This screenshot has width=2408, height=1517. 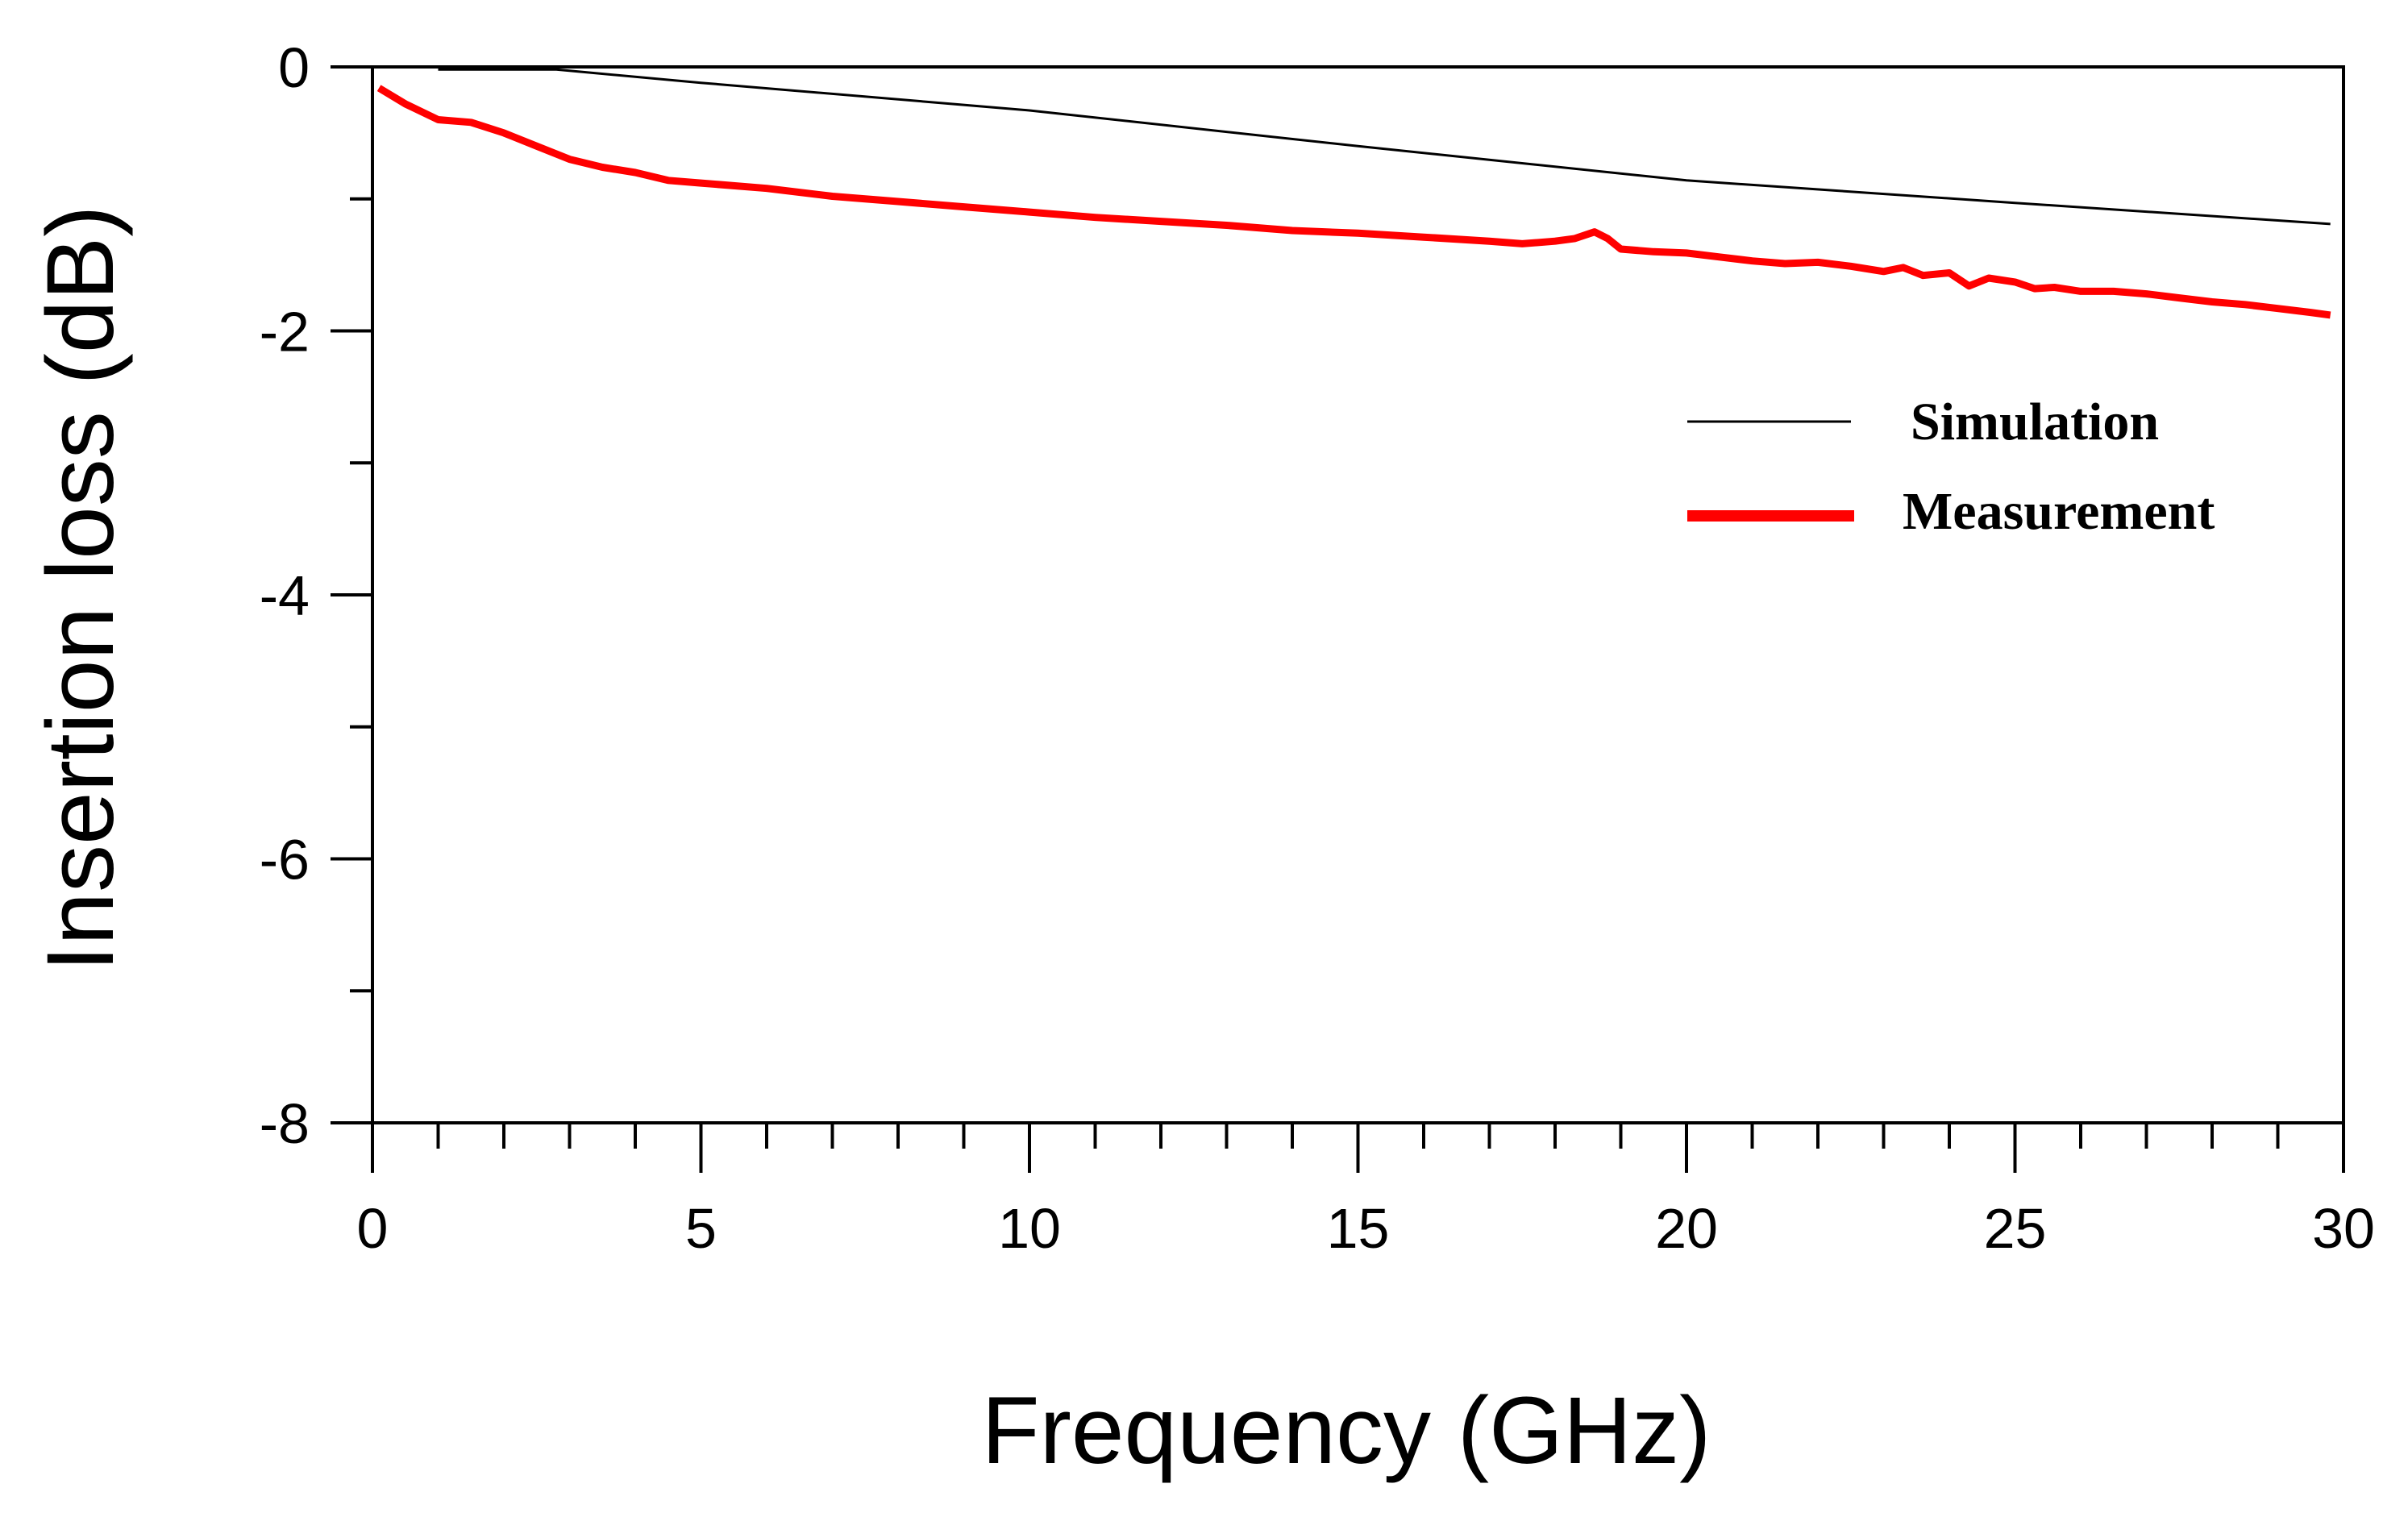 What do you see at coordinates (2059, 511) in the screenshot?
I see `legend-label-measurement: Measurement` at bounding box center [2059, 511].